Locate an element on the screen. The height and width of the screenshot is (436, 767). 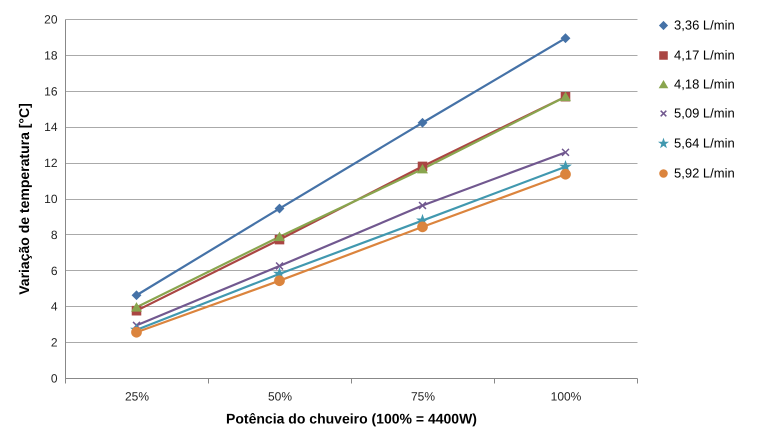
x-axis-title: Potência do chuveiro (100% = 4400W) is located at coordinates (351, 418).